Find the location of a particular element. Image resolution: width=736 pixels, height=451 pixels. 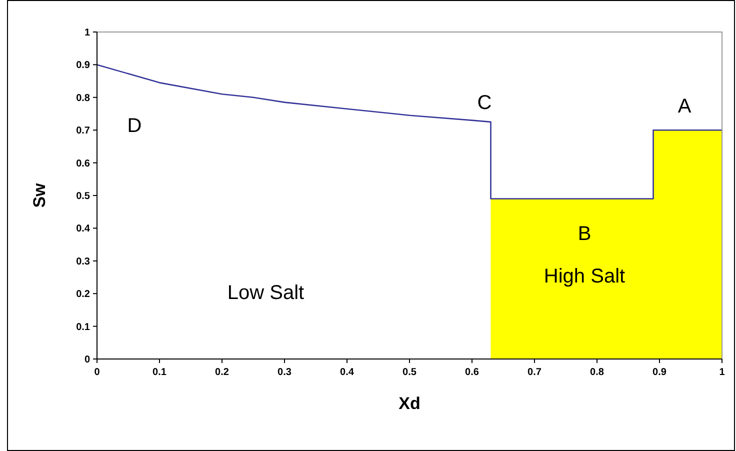

y-tick-label: 0.4 is located at coordinates (83, 229).